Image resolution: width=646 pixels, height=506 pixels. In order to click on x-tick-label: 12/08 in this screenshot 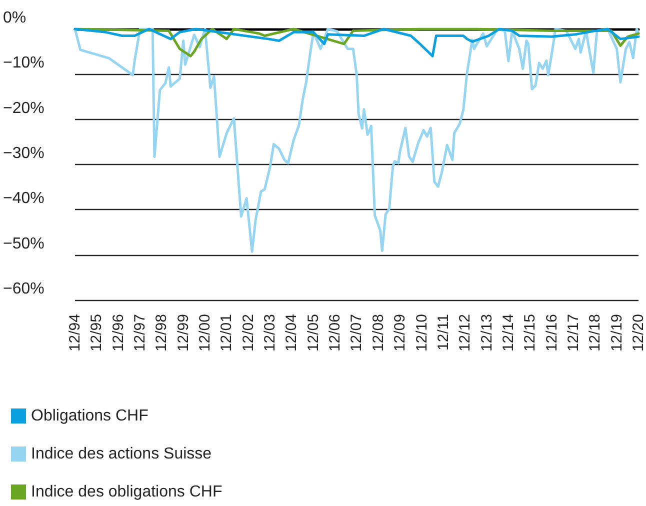, I will do `click(378, 333)`.